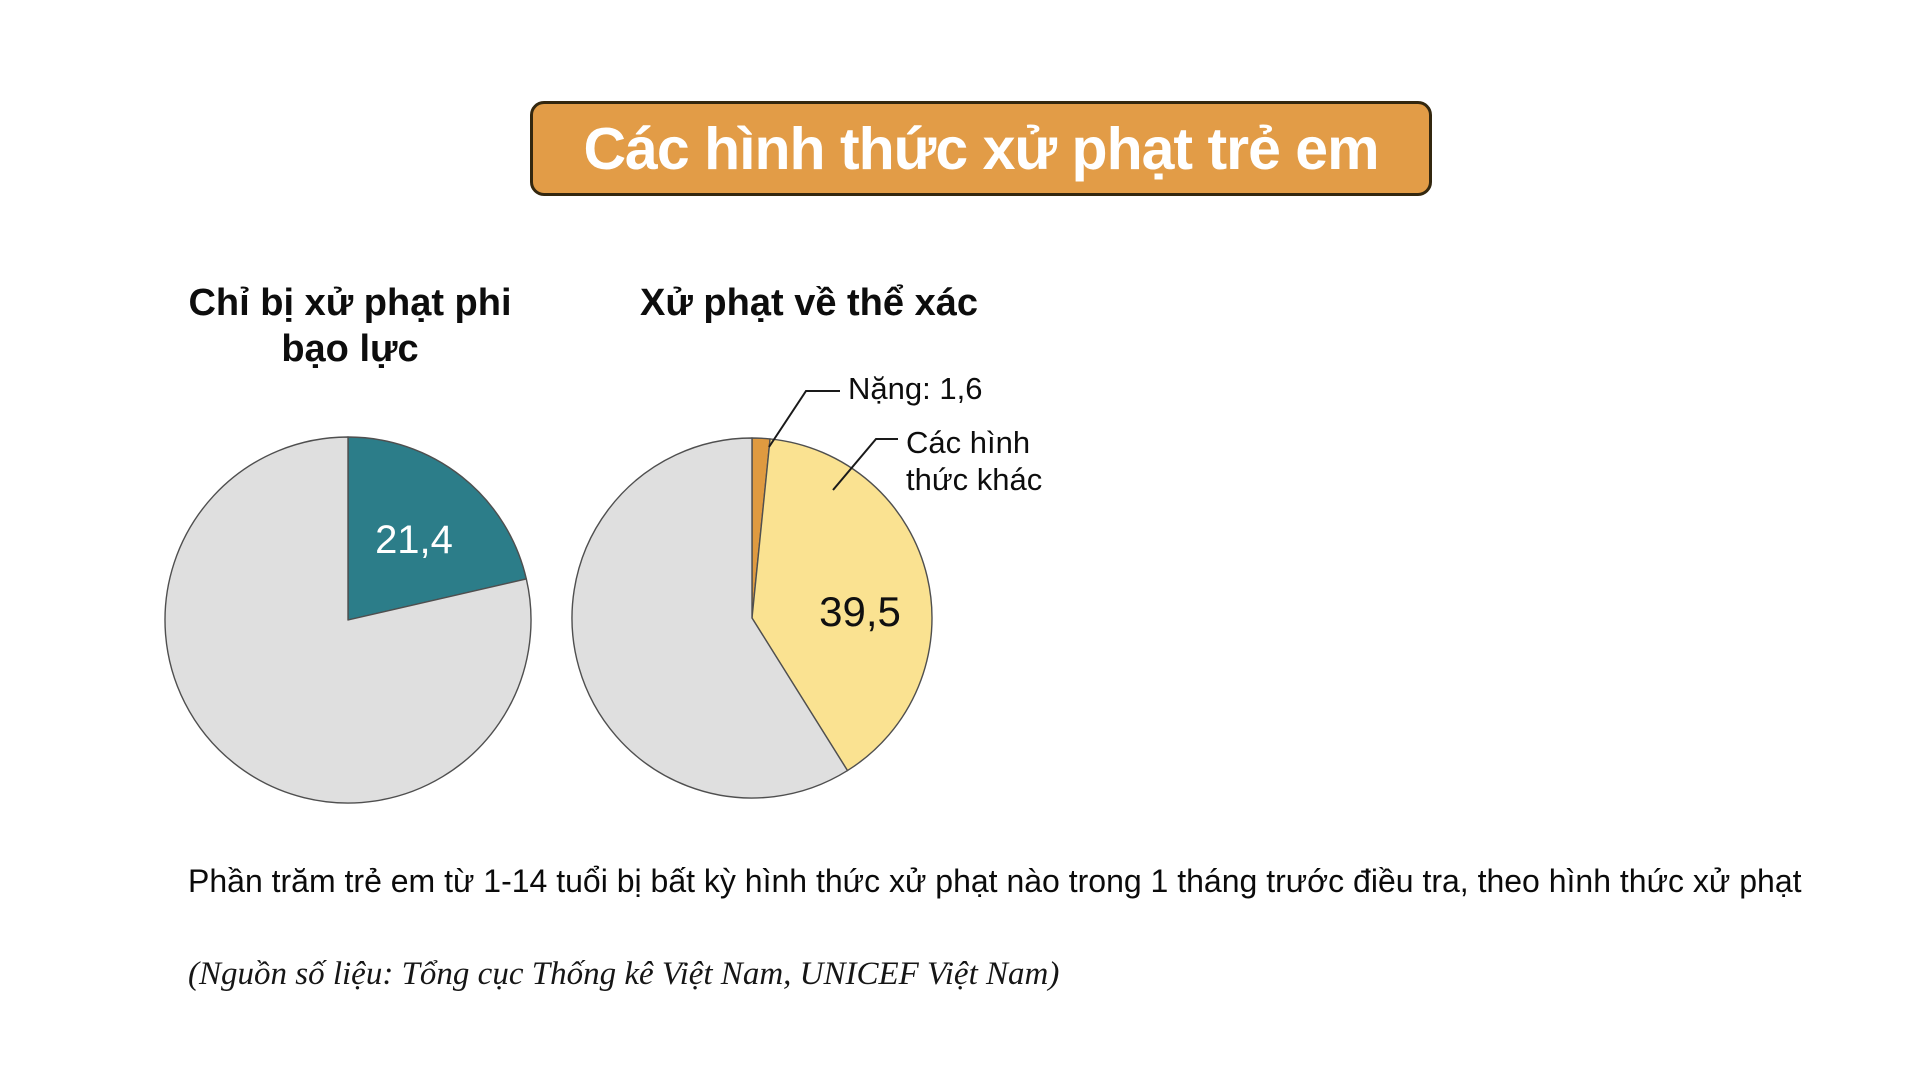 The image size is (1920, 1080). I want to click on pie-left, so click(348, 620).